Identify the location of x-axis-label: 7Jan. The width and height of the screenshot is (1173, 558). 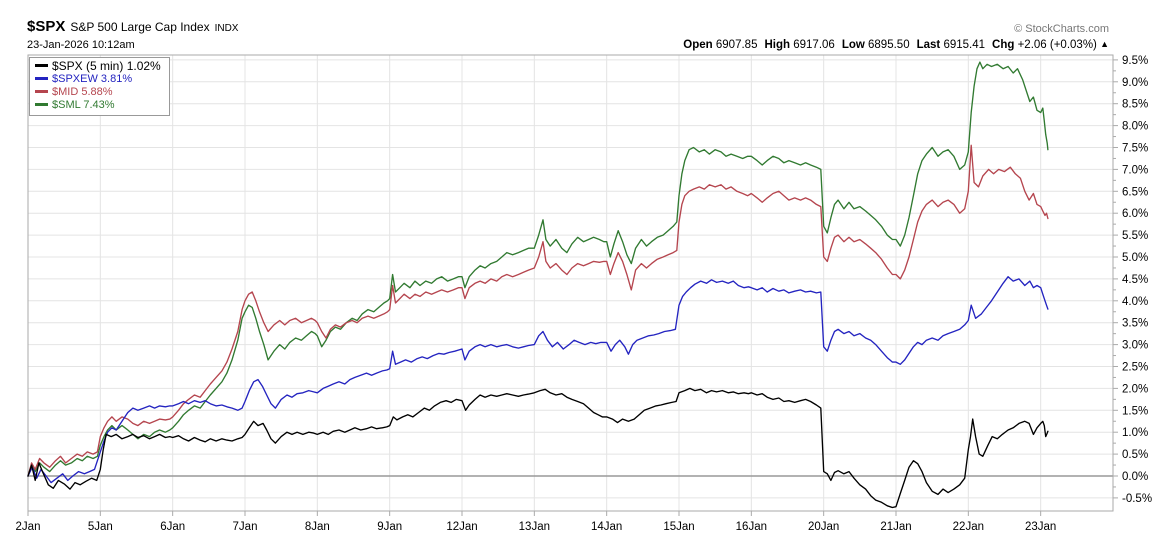
(245, 527).